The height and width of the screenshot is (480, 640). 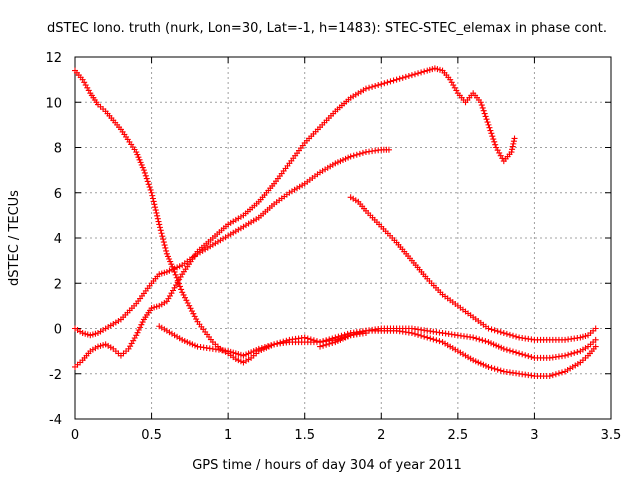 What do you see at coordinates (381, 435) in the screenshot?
I see `x-tick-label: 2` at bounding box center [381, 435].